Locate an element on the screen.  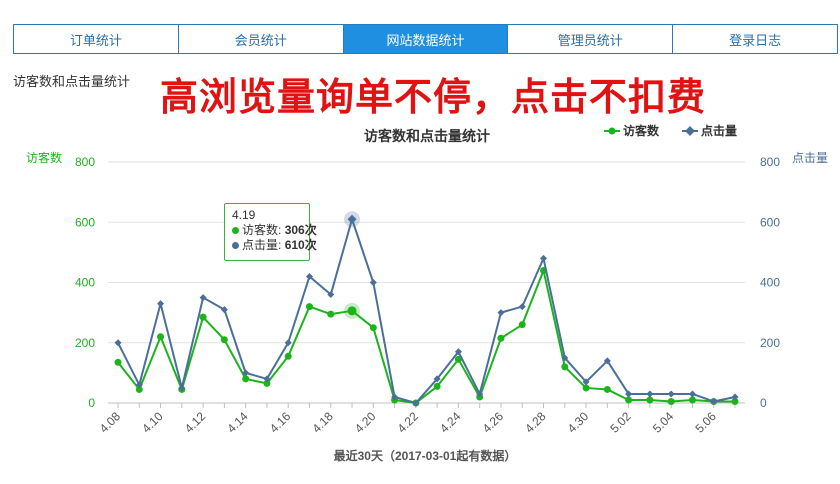
x-axis-label: 最近30天（2017-03-01起有数据） is located at coordinates (425, 455).